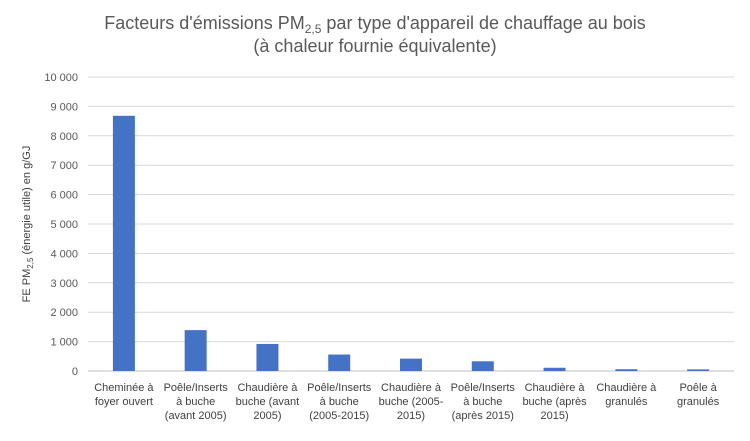 Image resolution: width=750 pixels, height=441 pixels. What do you see at coordinates (64, 254) in the screenshot?
I see `y-tick-label: 4 000` at bounding box center [64, 254].